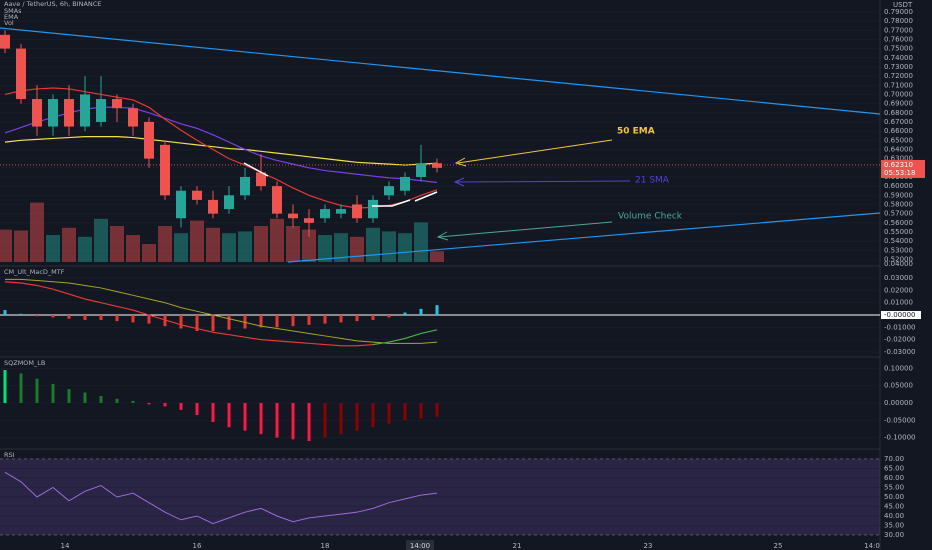 Image resolution: width=932 pixels, height=550 pixels. I want to click on signal-line, so click(221, 311).